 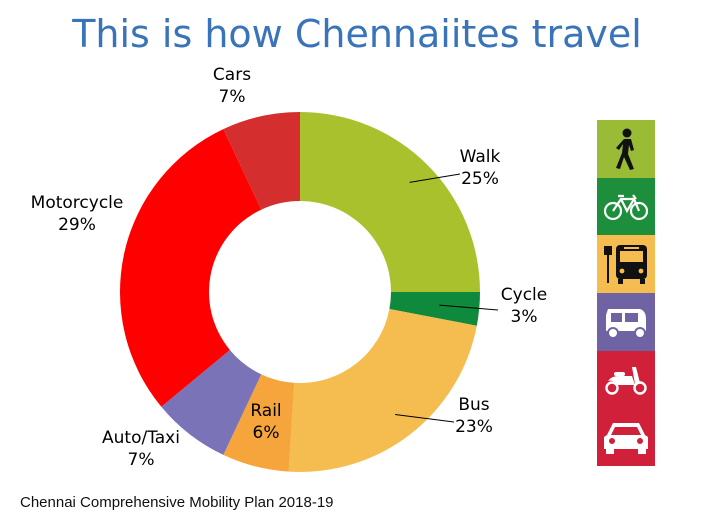 I want to click on slice-label: Walk, so click(x=480, y=157).